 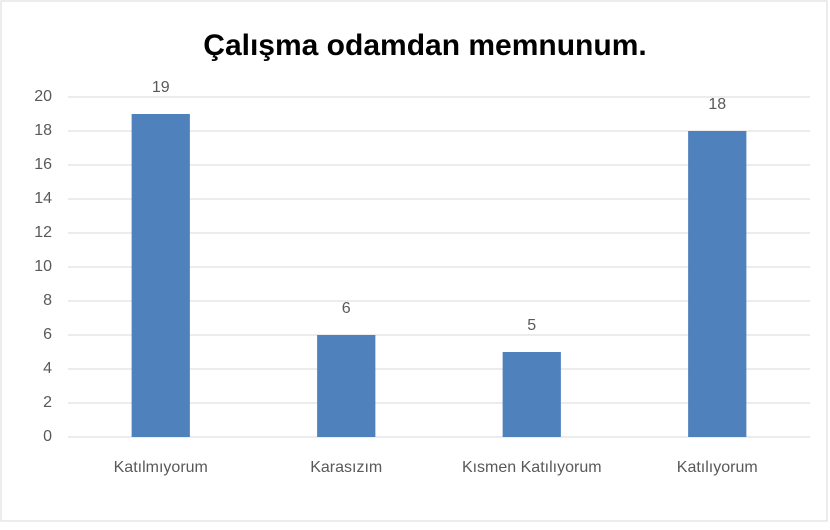 What do you see at coordinates (43, 96) in the screenshot?
I see `y-tick-label: 20` at bounding box center [43, 96].